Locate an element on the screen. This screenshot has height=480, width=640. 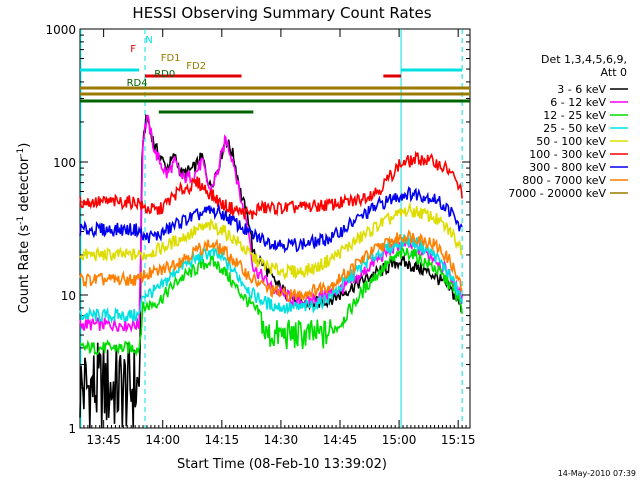
y-tick-label: 10 is located at coordinates (68, 296).